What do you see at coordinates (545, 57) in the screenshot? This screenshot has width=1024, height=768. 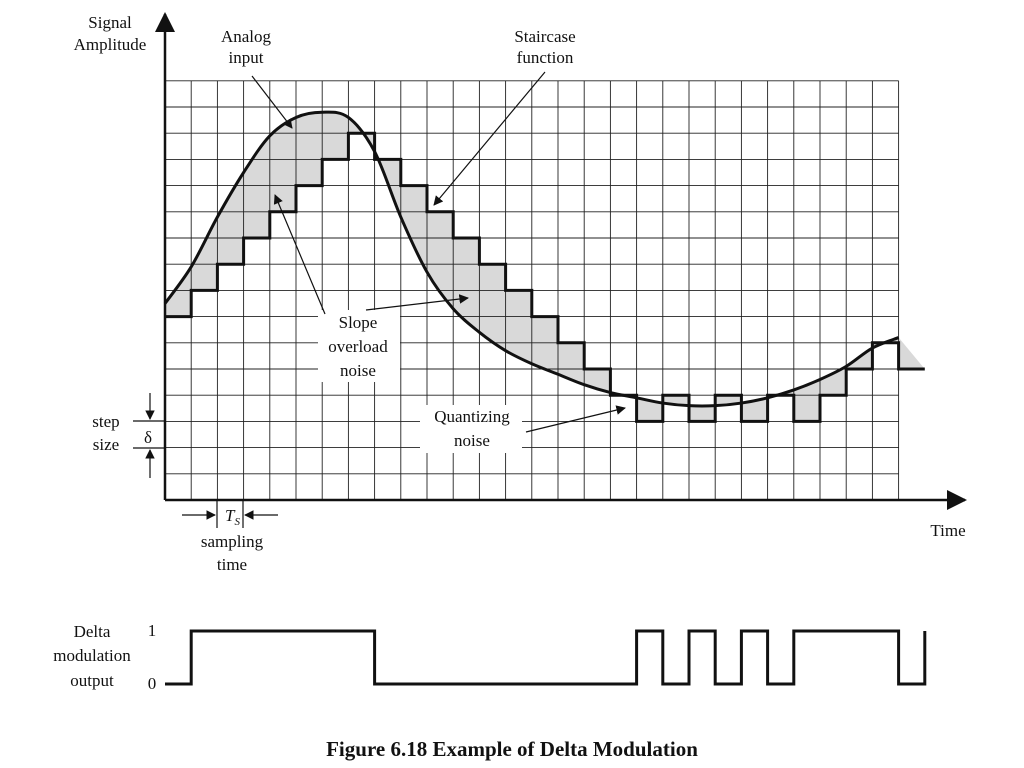 I see `staircase-label-line2: function` at bounding box center [545, 57].